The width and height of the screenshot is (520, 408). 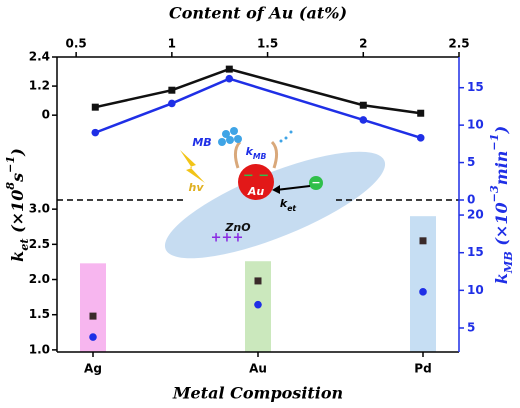 What do you see at coordinates (237, 227) in the screenshot?
I see `zno-label: ZnO` at bounding box center [237, 227].